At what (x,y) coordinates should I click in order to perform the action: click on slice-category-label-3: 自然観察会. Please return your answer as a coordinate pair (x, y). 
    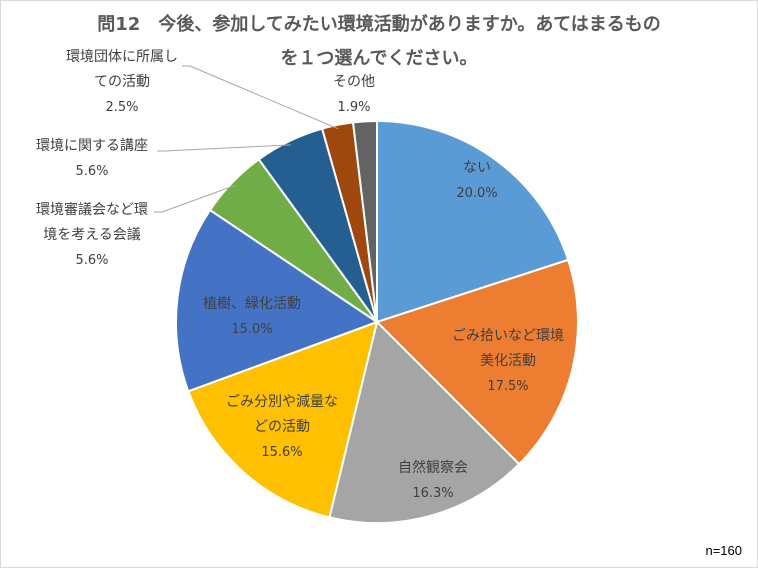
    Looking at the image, I should click on (433, 467).